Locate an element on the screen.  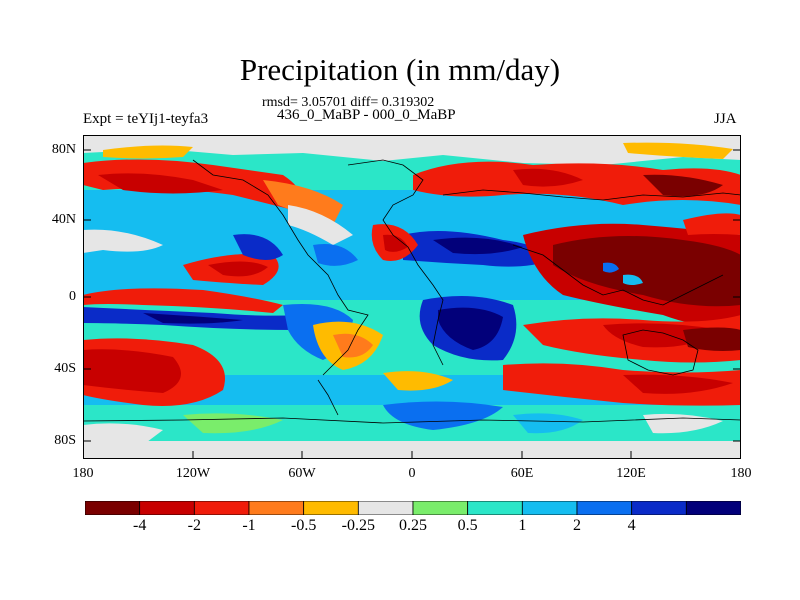
lat-label: 40N is located at coordinates (63, 219).